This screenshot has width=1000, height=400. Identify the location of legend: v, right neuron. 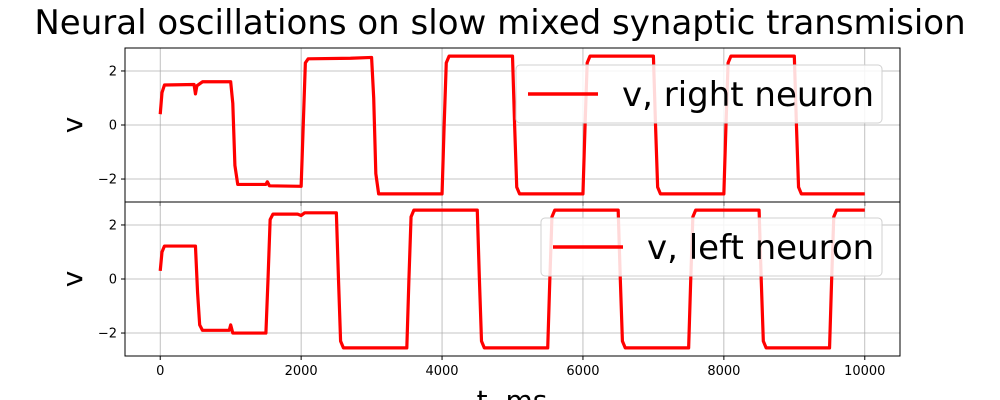
(699, 94).